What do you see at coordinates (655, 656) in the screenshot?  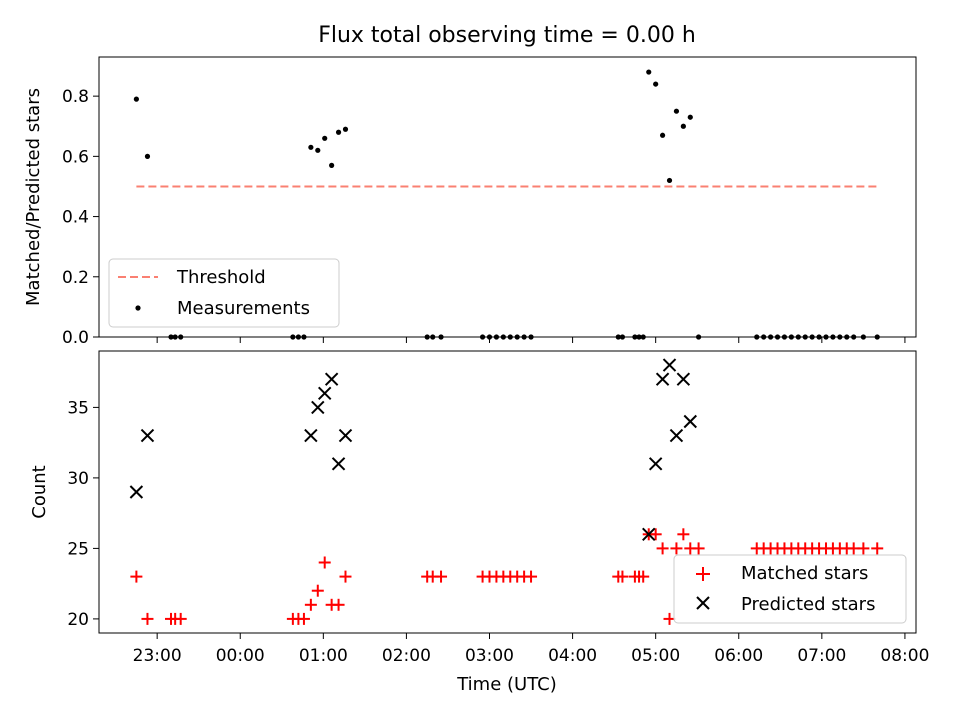 I see `x-tick-label: 05:00` at bounding box center [655, 656].